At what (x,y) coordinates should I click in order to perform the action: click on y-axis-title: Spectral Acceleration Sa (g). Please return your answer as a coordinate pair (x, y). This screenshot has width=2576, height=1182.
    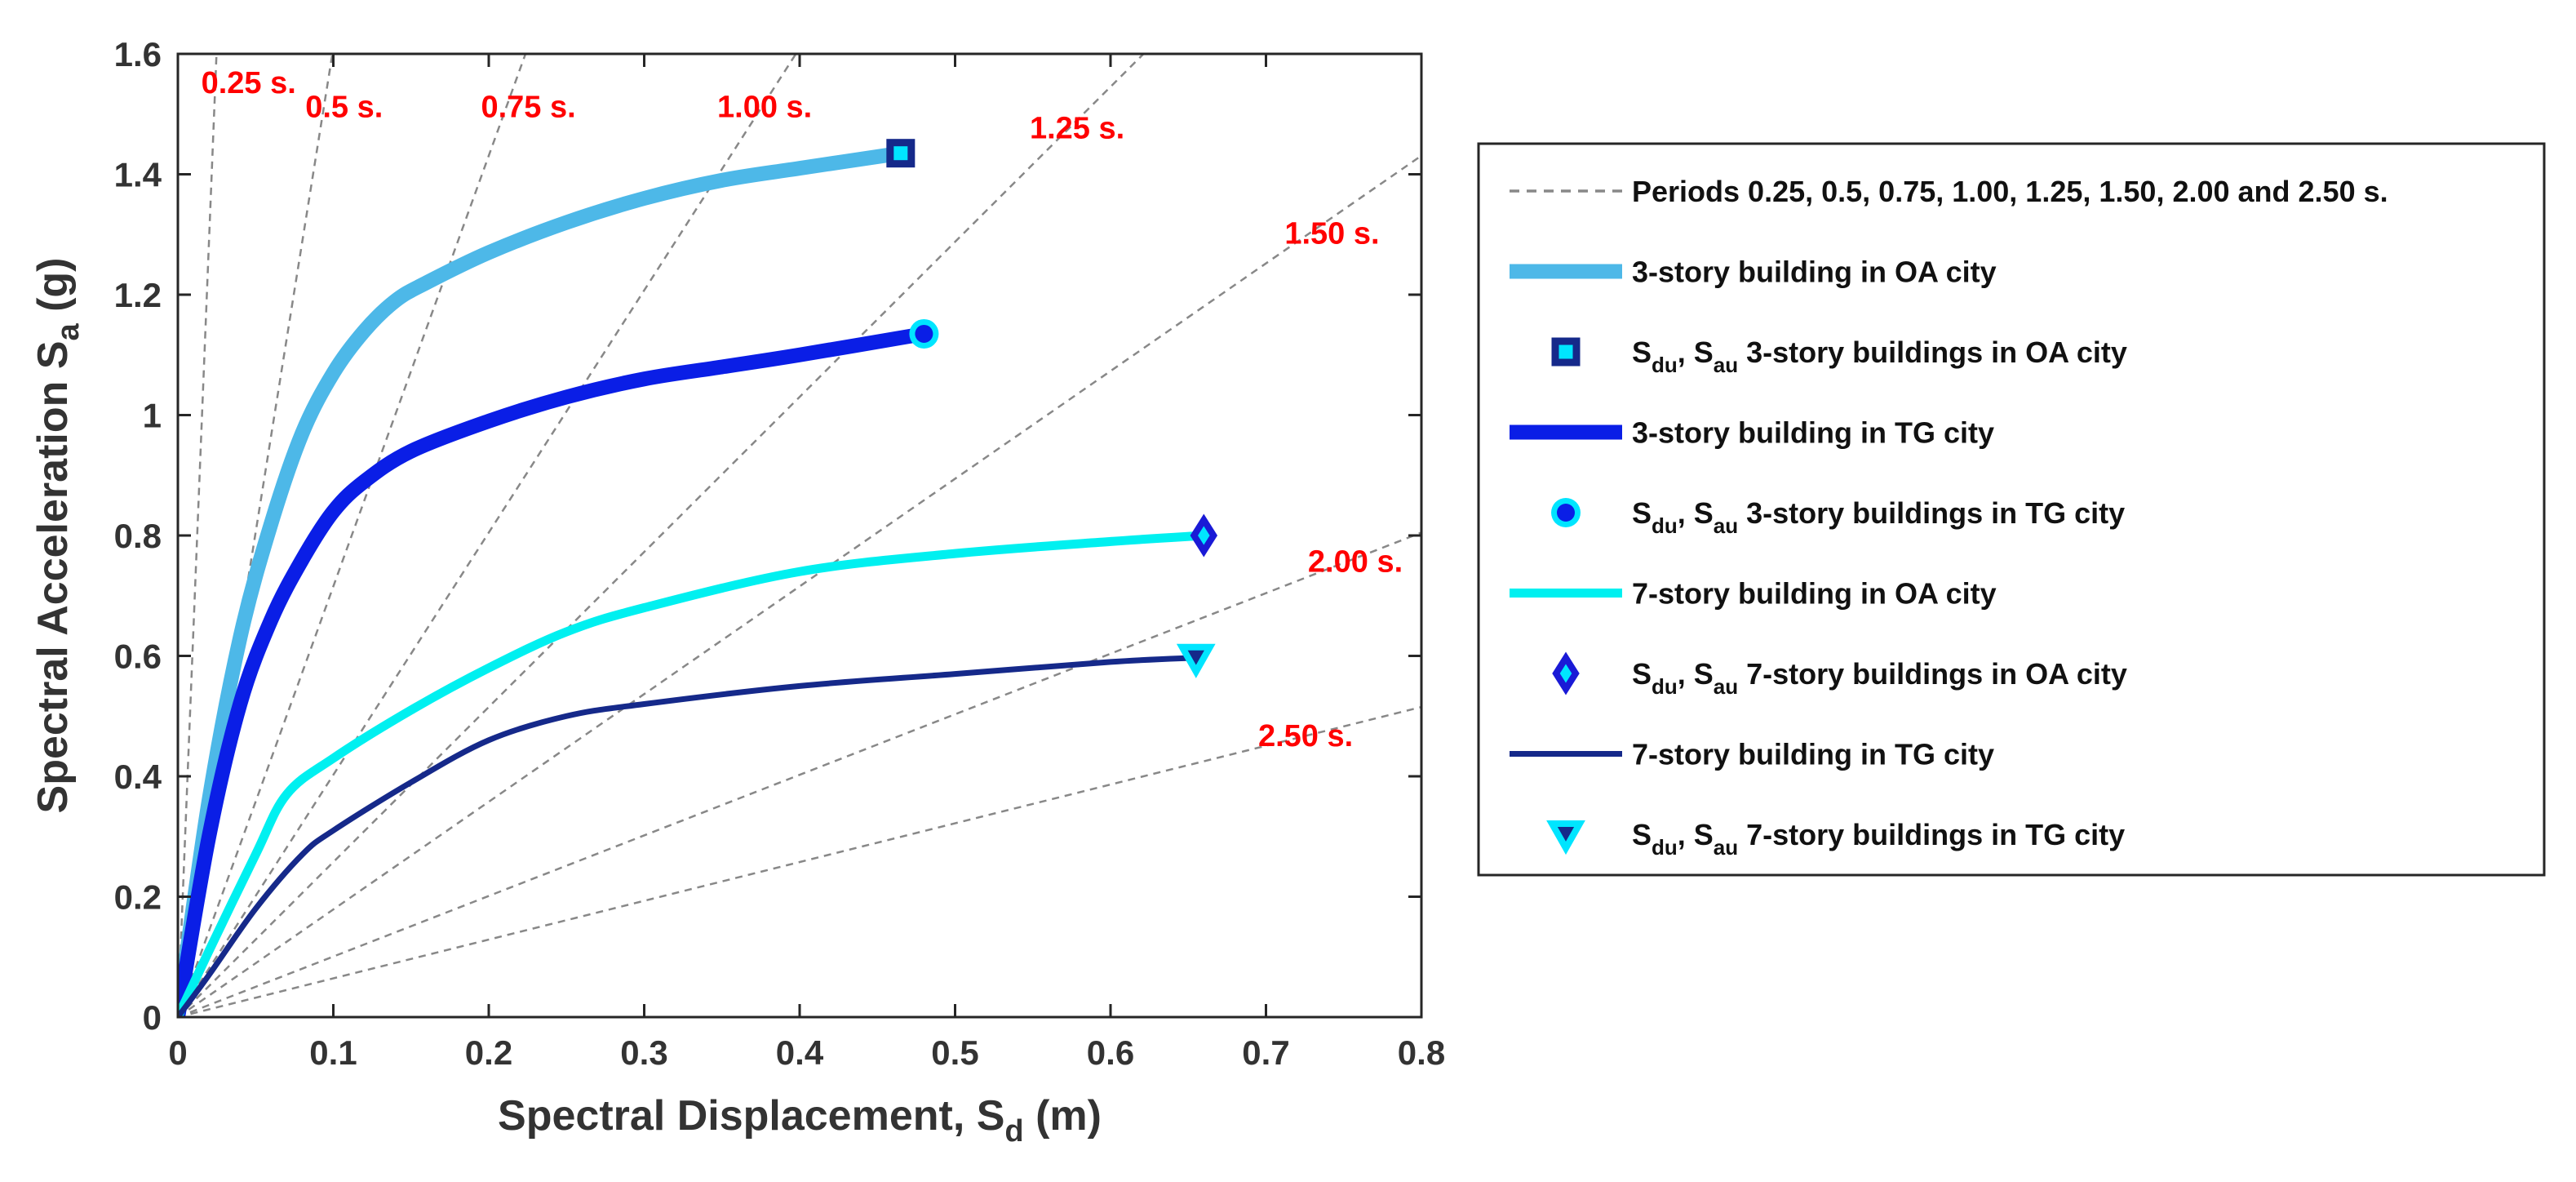
    Looking at the image, I should click on (57, 536).